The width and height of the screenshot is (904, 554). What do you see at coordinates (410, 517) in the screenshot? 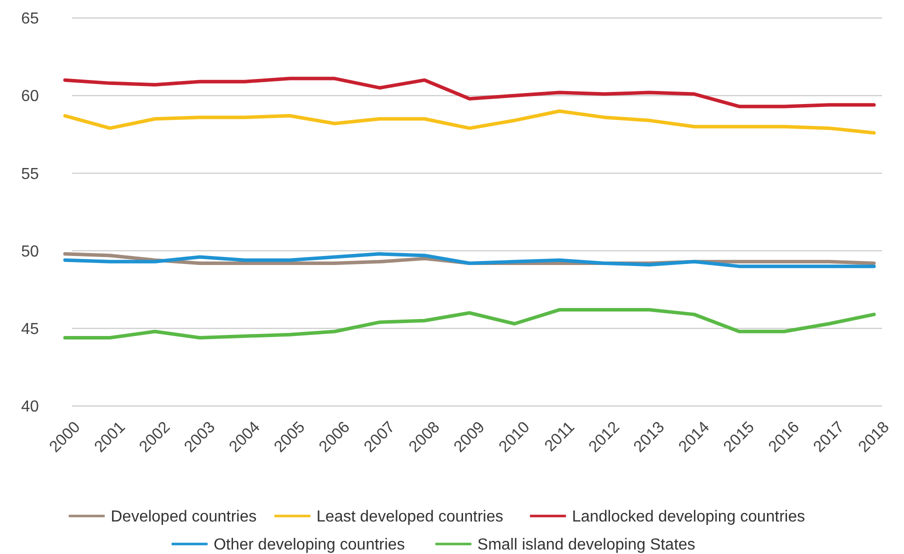
I see `legend-label: Least developed countries` at bounding box center [410, 517].